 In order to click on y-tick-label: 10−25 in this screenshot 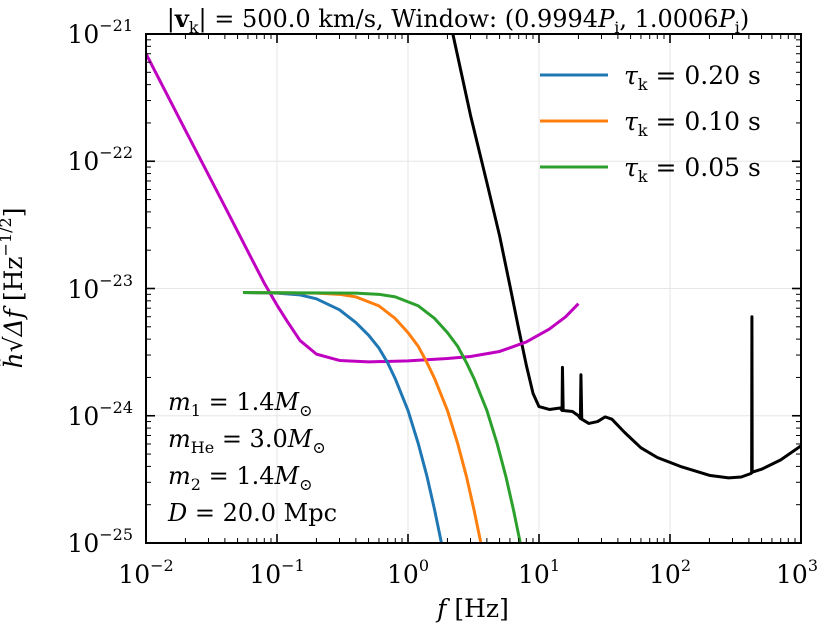, I will do `click(100, 541)`.